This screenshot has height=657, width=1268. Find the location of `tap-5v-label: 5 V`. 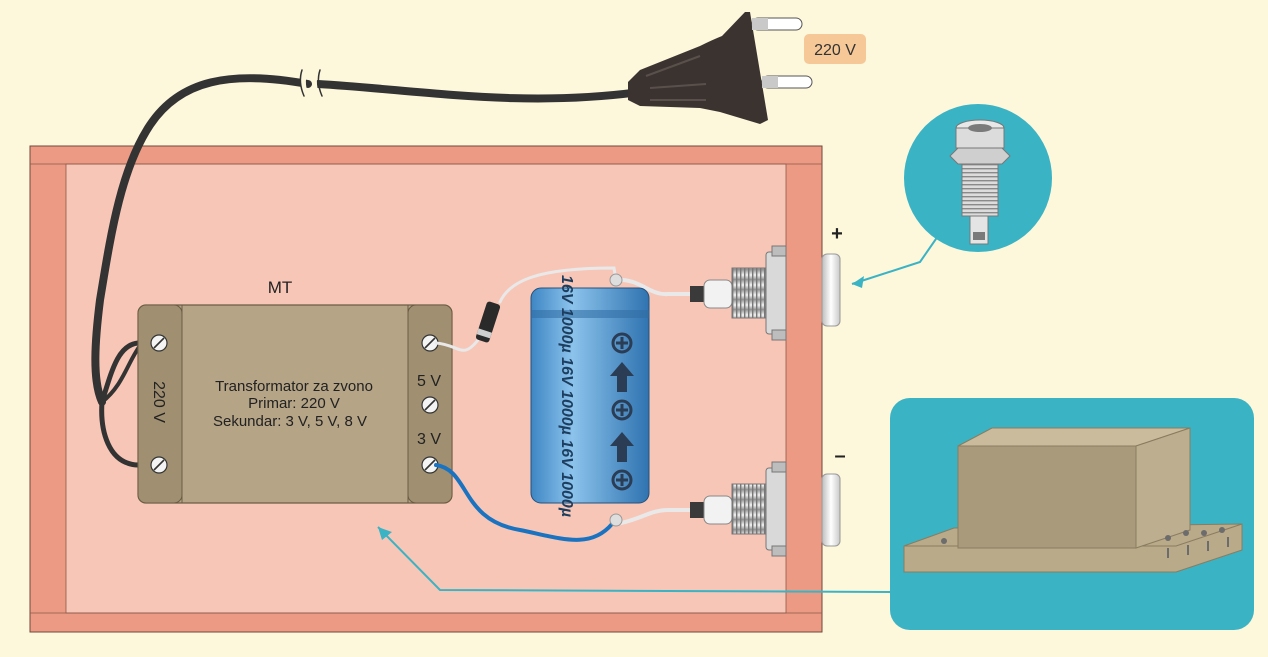

tap-5v-label: 5 V is located at coordinates (429, 381).